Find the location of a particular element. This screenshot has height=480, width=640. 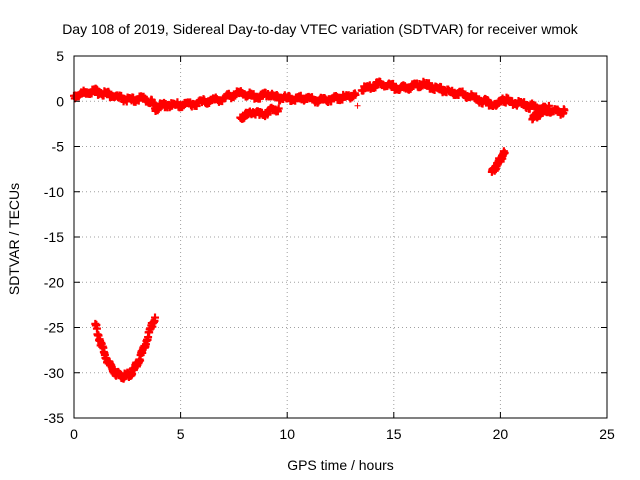

y-tick-label: -5 is located at coordinates (58, 147).